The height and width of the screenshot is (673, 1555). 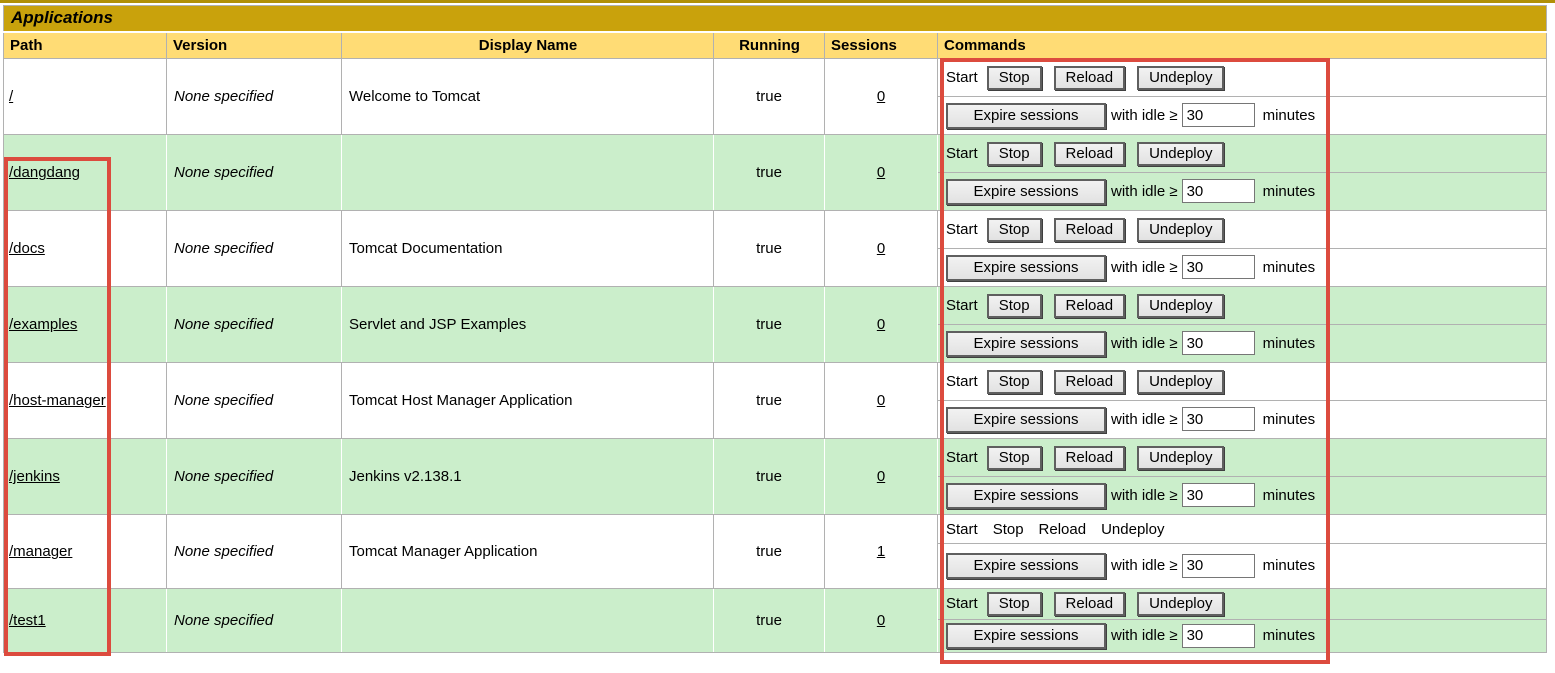 What do you see at coordinates (27, 620) in the screenshot?
I see `path-link: /test1` at bounding box center [27, 620].